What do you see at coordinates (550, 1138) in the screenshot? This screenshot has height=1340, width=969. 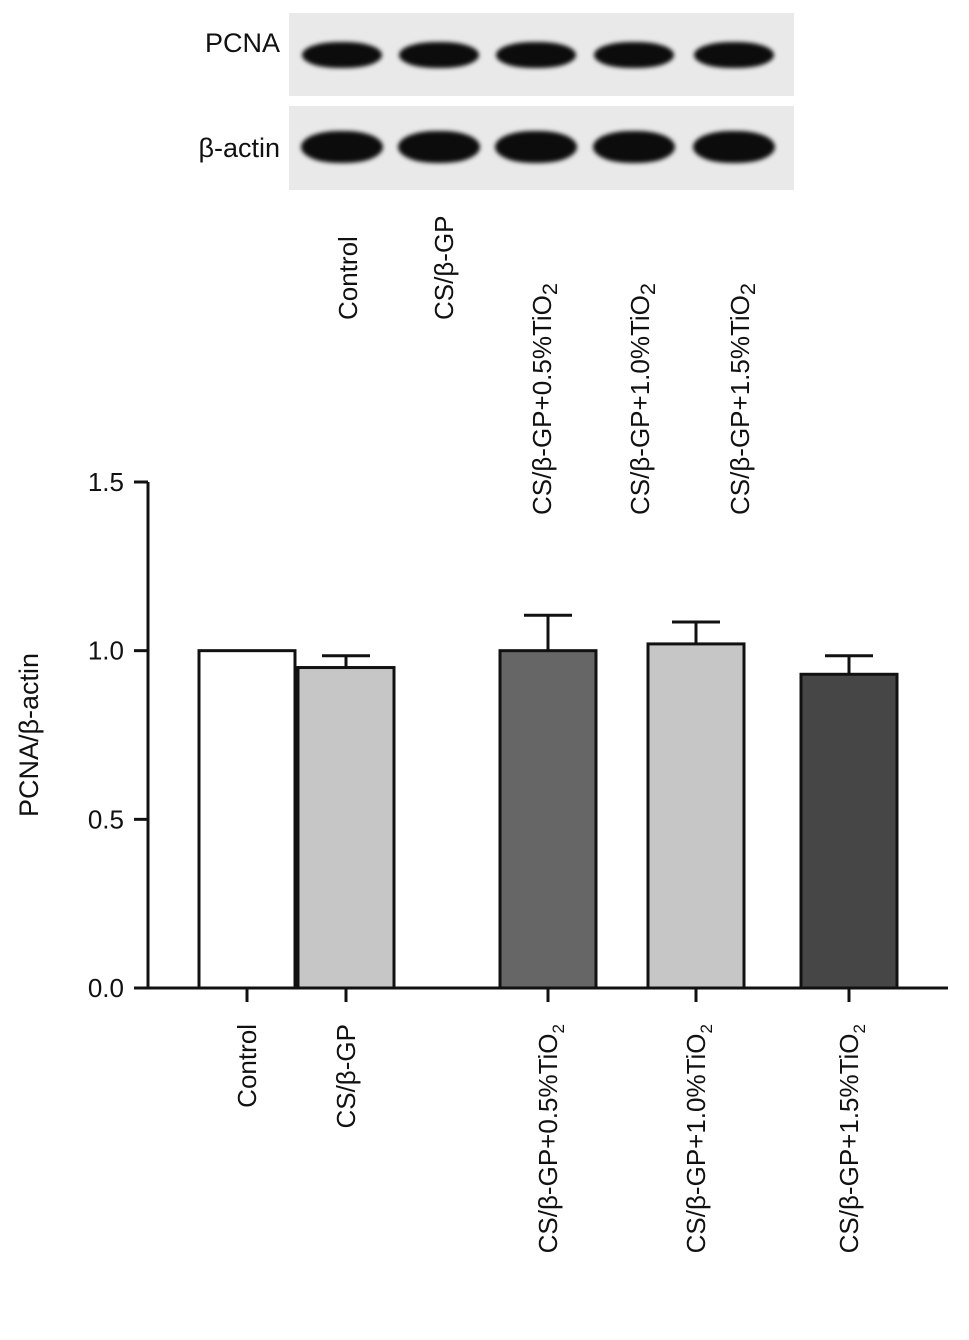 I see `x-tick-label: CS/β-GP+0.5%TiO2` at bounding box center [550, 1138].